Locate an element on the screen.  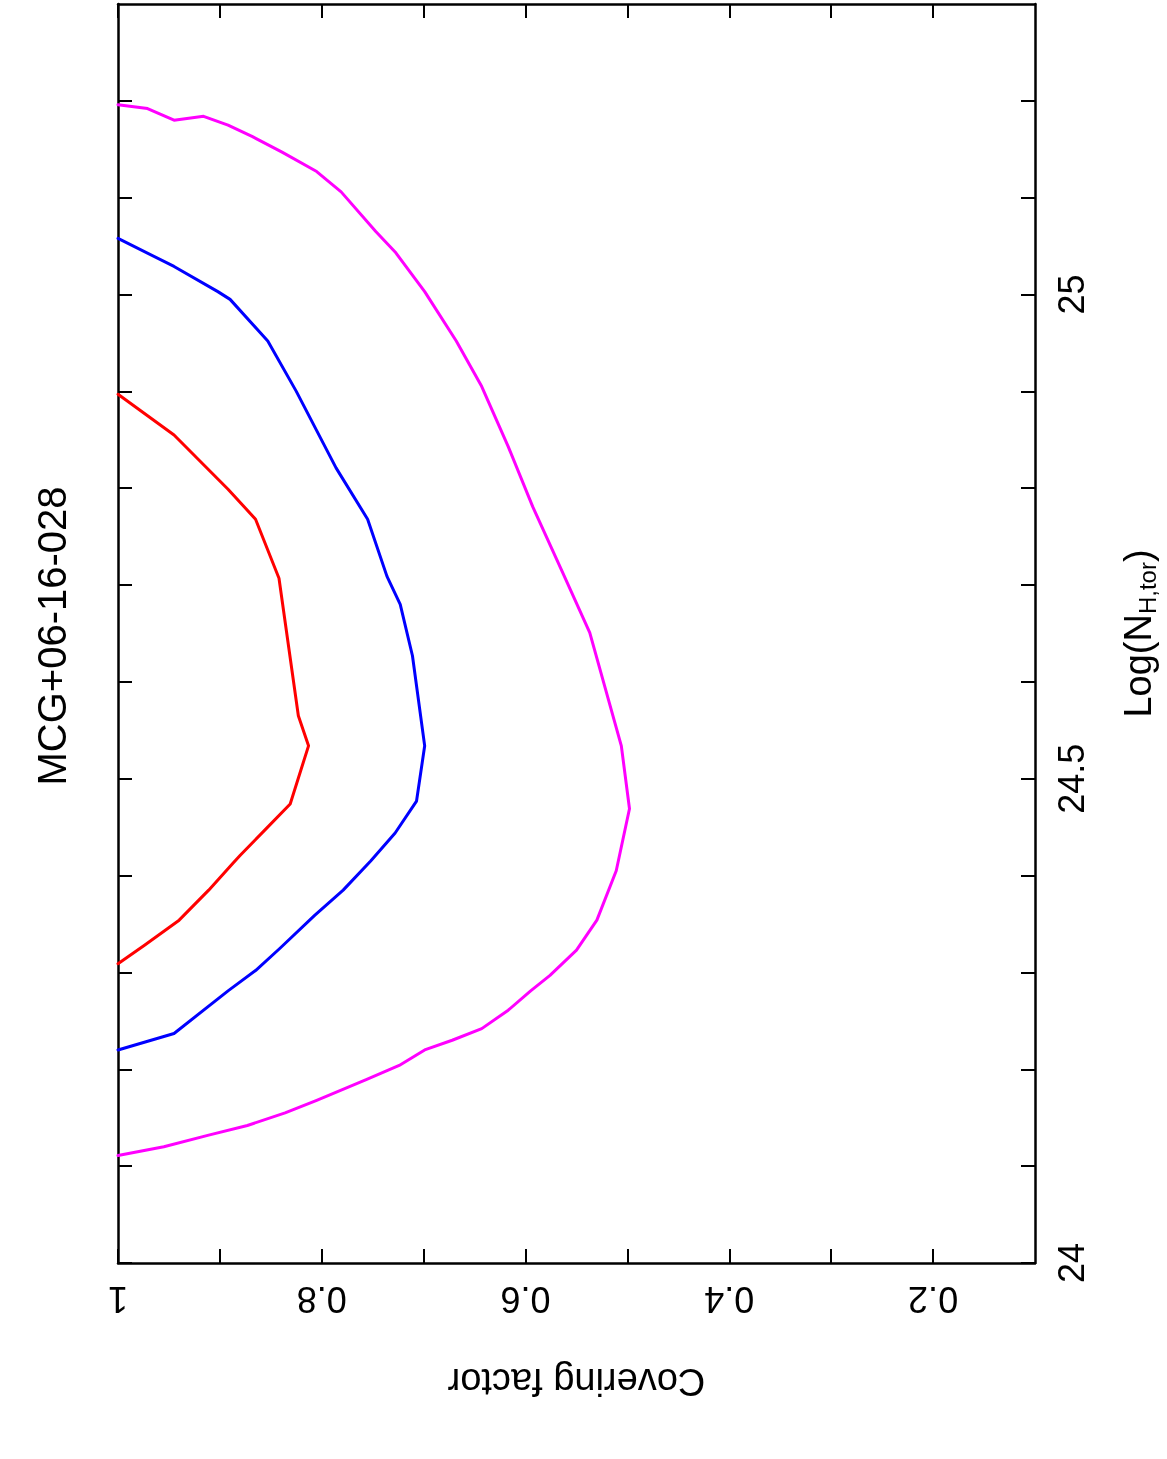
y-tick-label: 25 is located at coordinates (1071, 294).